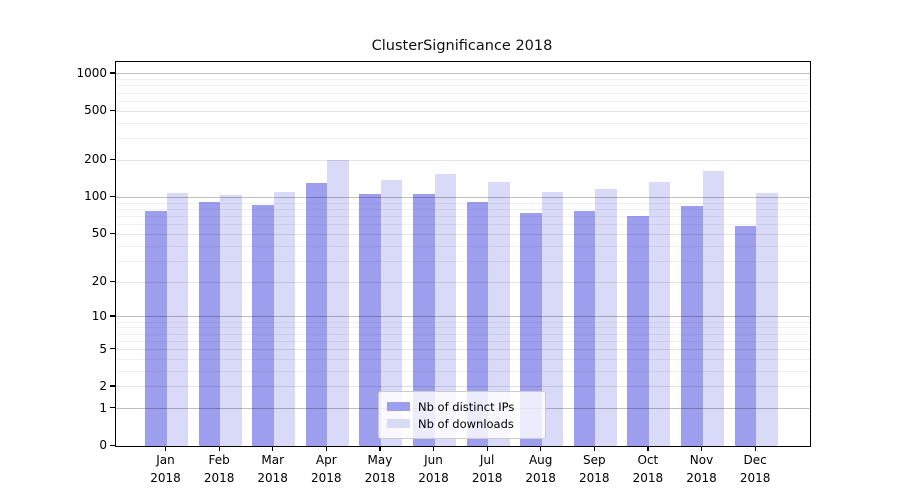 The width and height of the screenshot is (900, 500). I want to click on legend-label-distinct-ips: Nb of distinct IPs, so click(466, 406).